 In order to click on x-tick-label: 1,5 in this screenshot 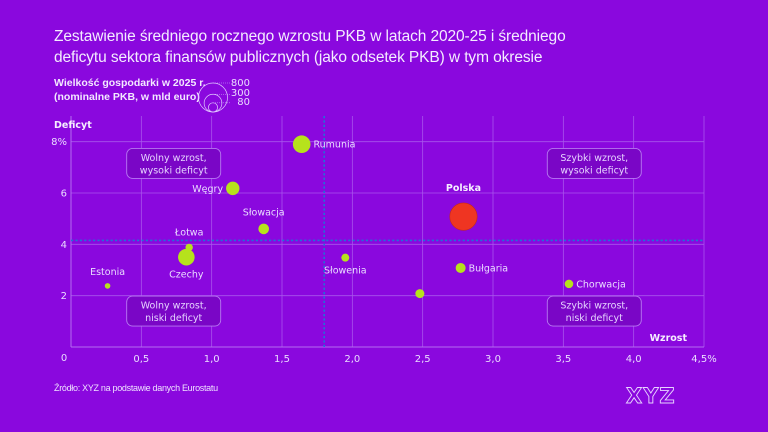, I will do `click(282, 359)`.